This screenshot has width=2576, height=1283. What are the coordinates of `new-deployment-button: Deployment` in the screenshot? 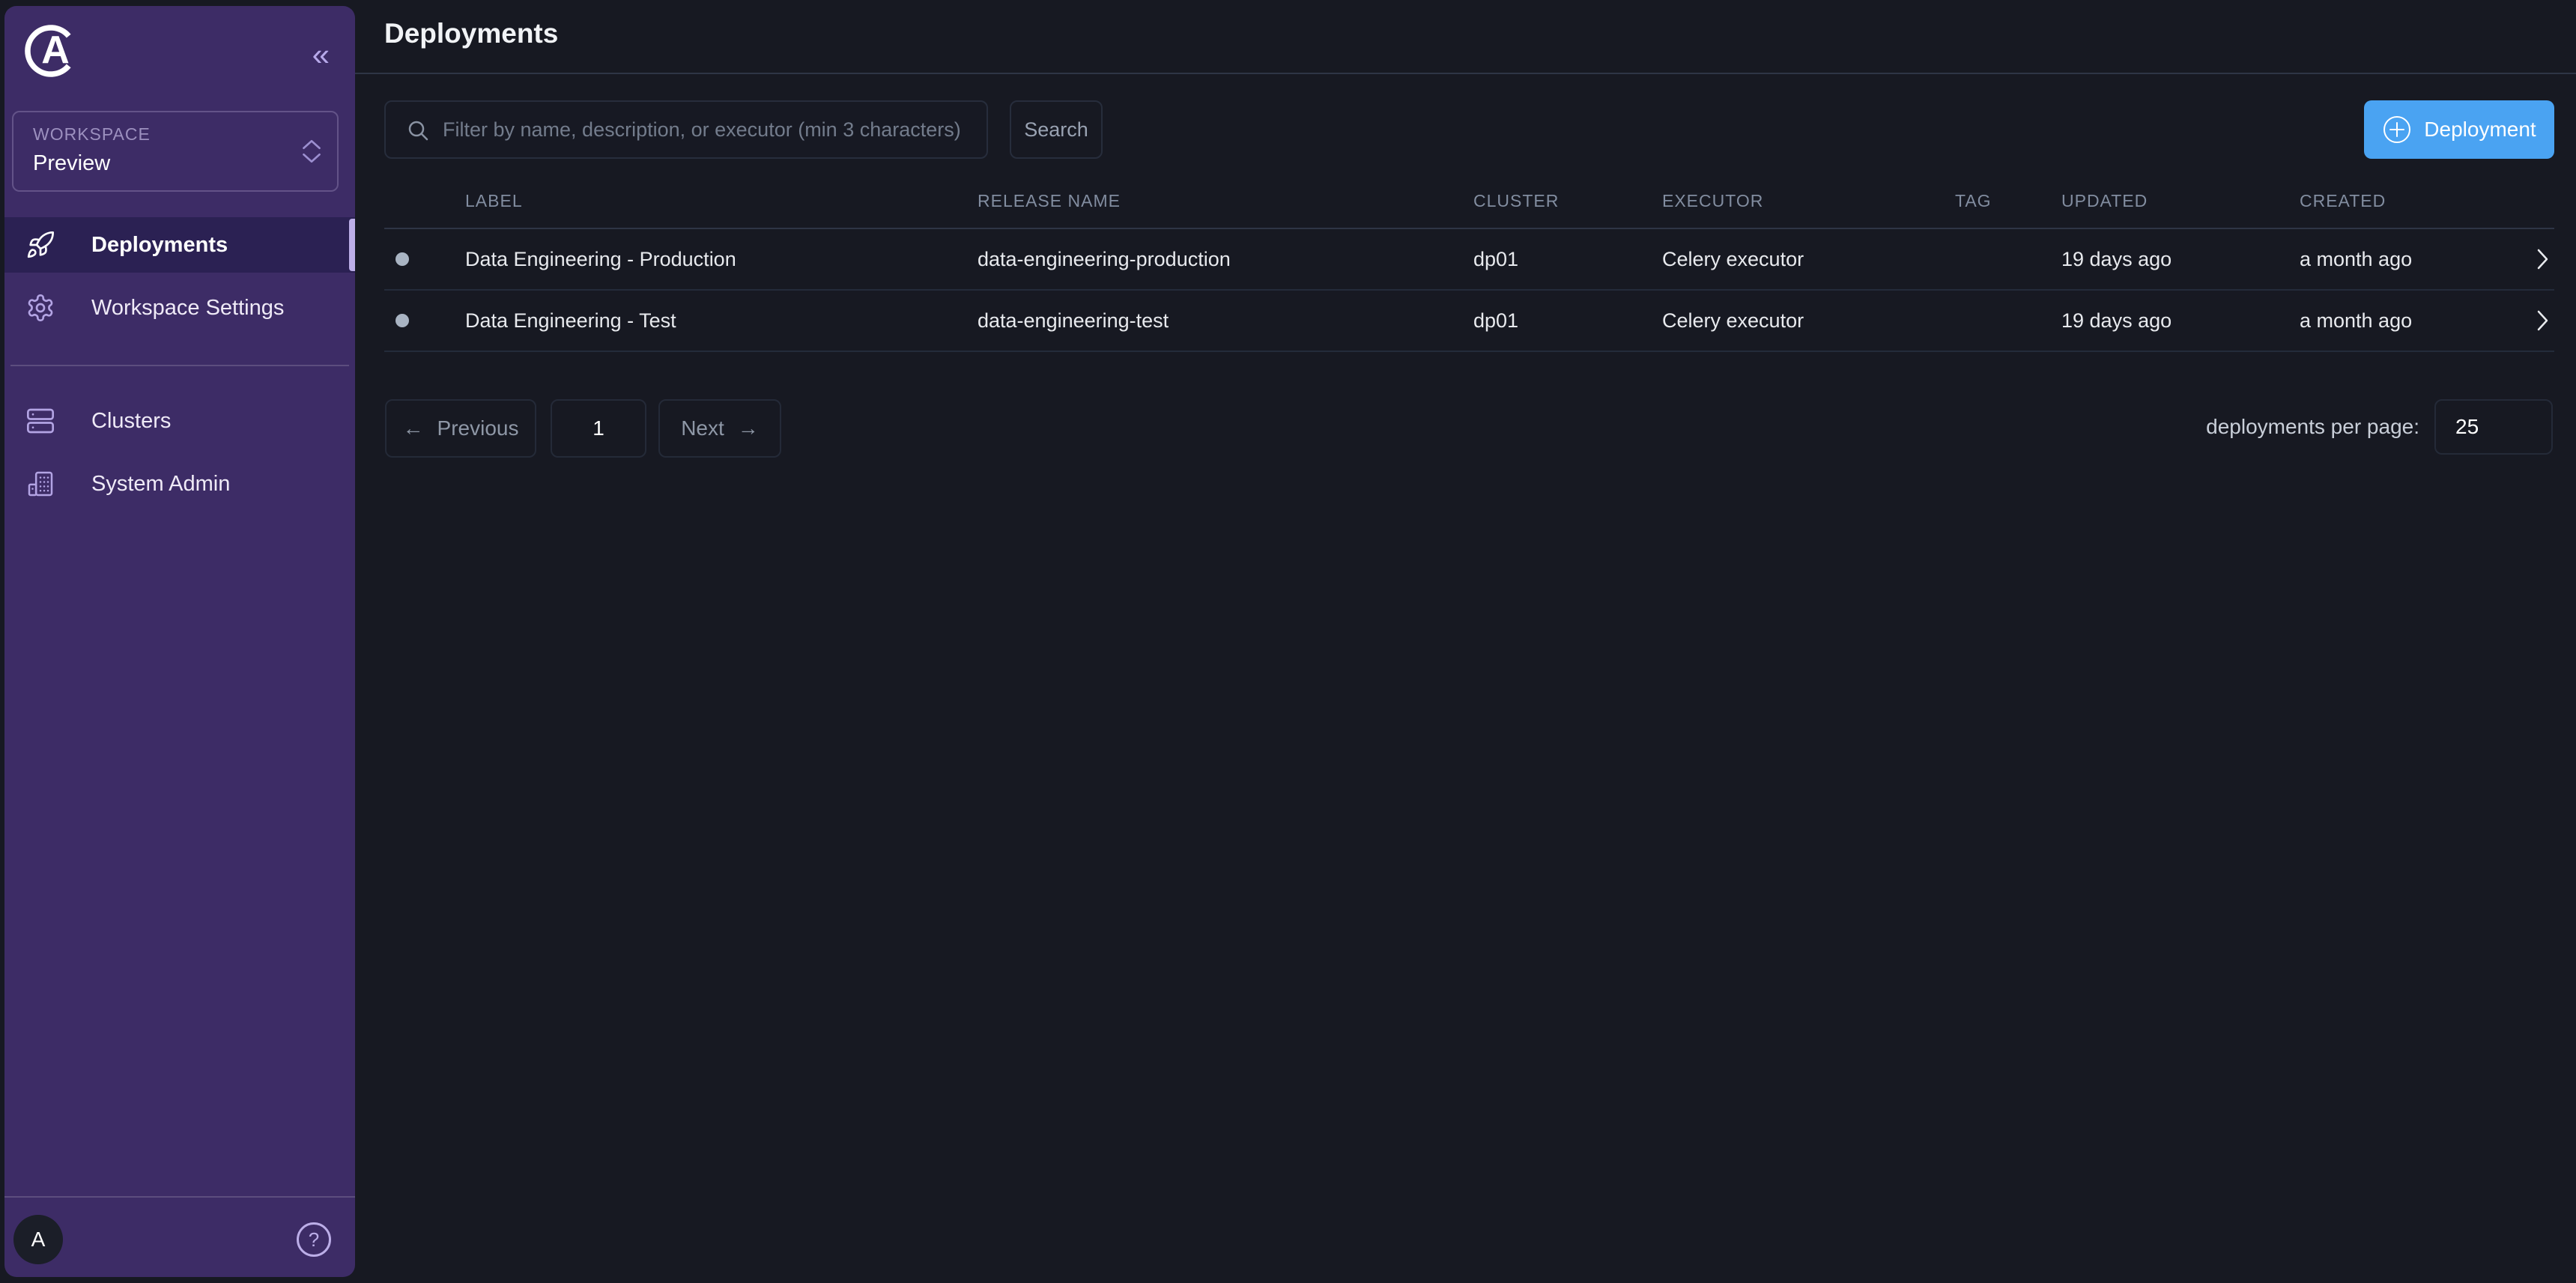 It's located at (2459, 129).